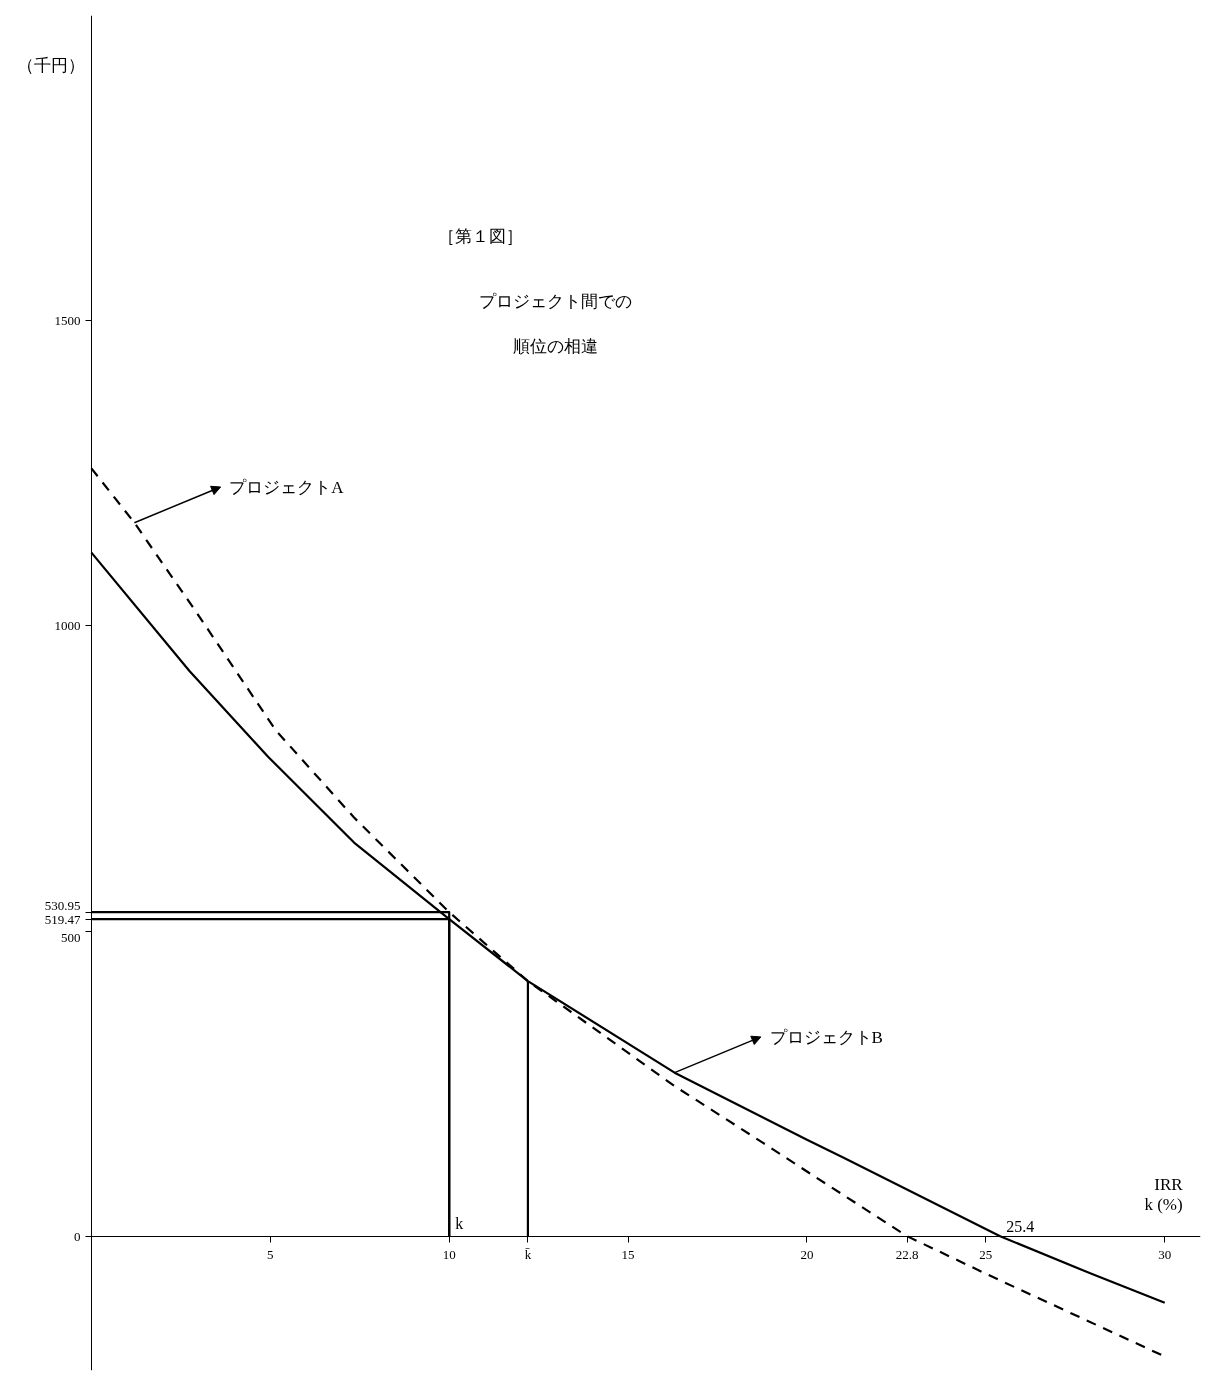 This screenshot has height=1394, width=1223. I want to click on x-tick-label: k̄, so click(528, 1255).